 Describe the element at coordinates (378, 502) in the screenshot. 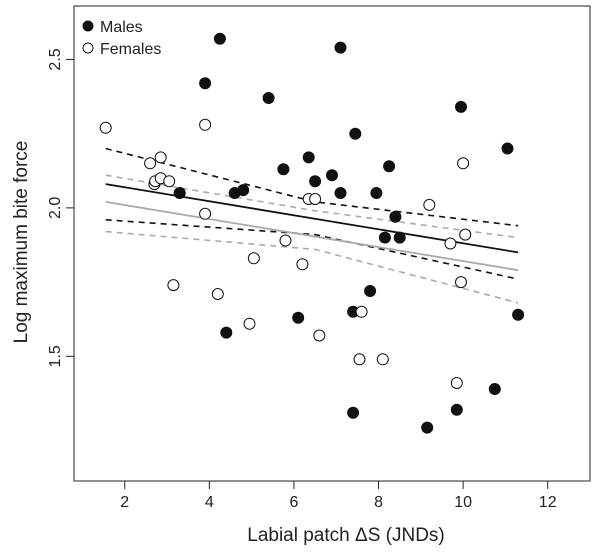

I see `x-tick-label: 8` at that location.